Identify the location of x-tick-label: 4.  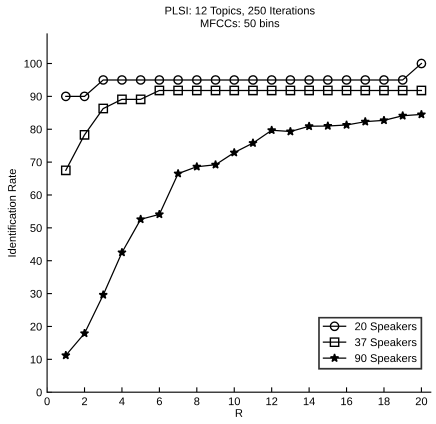
(122, 401).